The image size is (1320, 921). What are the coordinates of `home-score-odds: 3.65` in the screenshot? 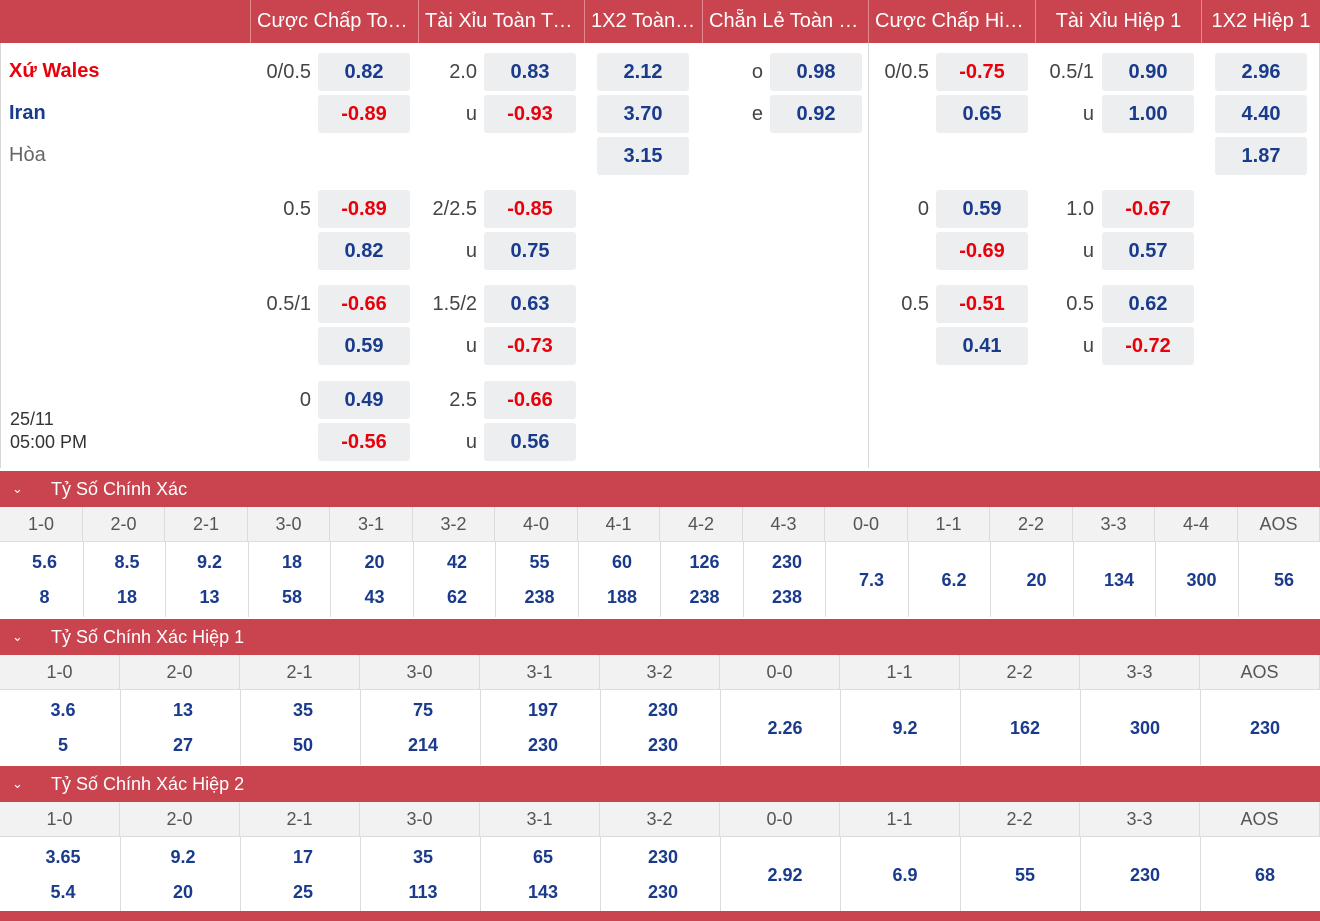 It's located at (63, 857).